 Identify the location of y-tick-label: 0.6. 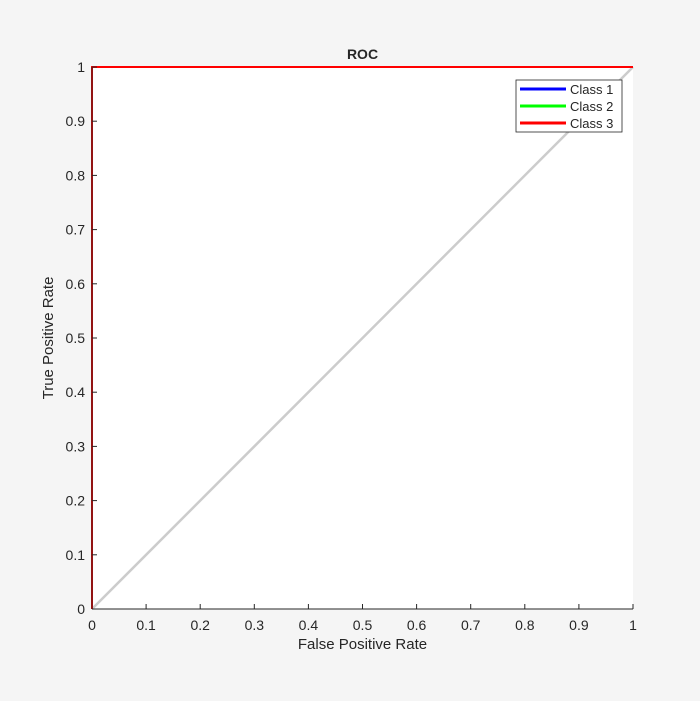
(76, 284).